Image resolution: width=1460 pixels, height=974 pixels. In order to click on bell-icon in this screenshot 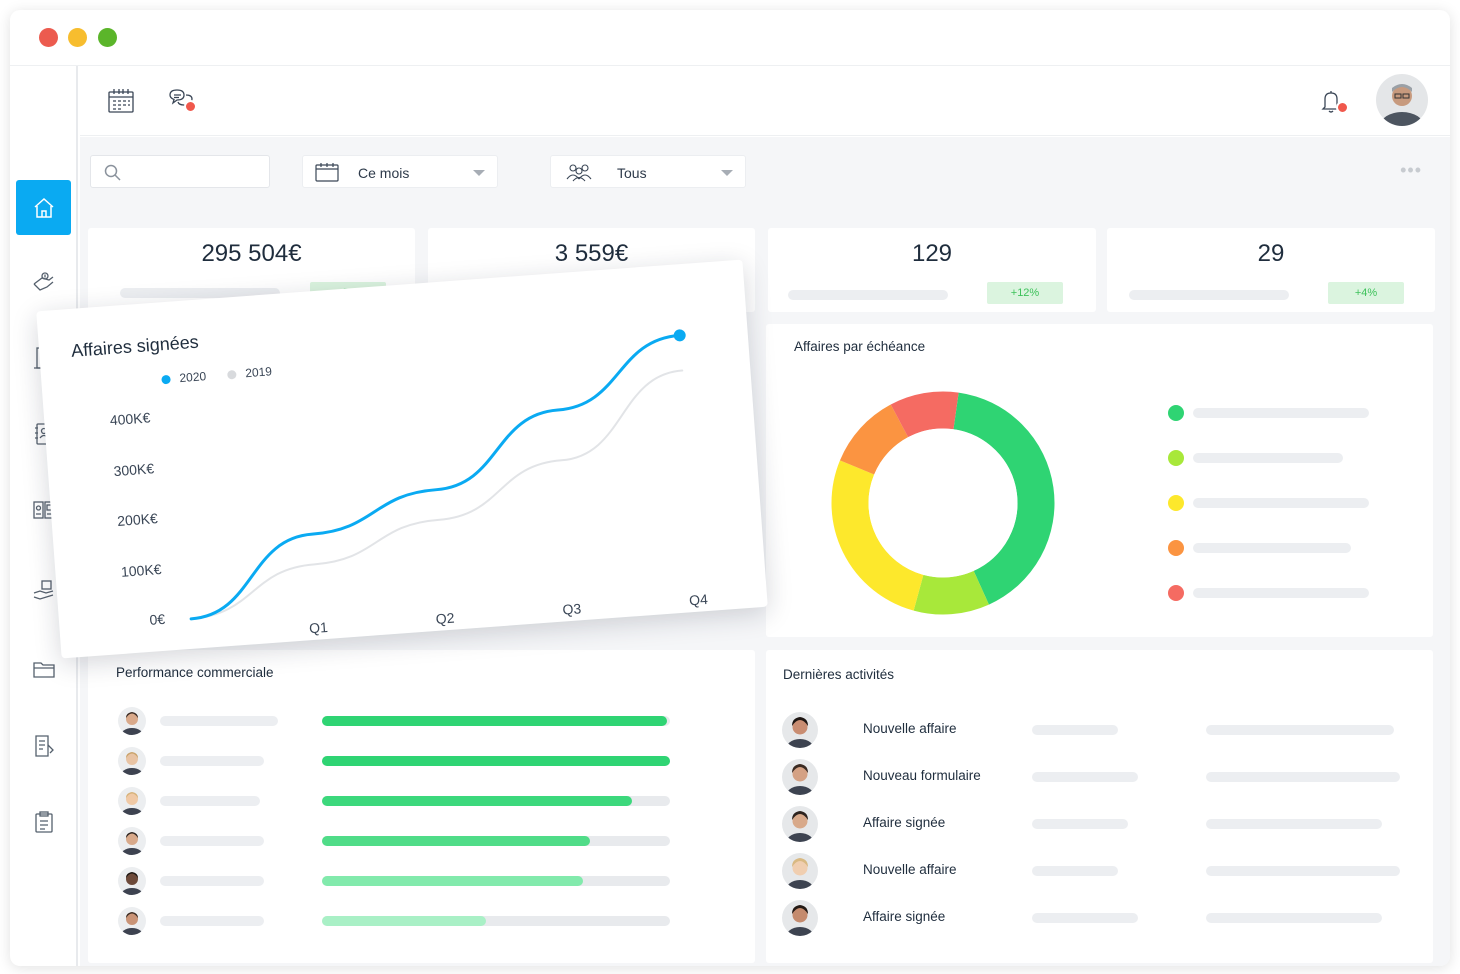, I will do `click(1331, 102)`.